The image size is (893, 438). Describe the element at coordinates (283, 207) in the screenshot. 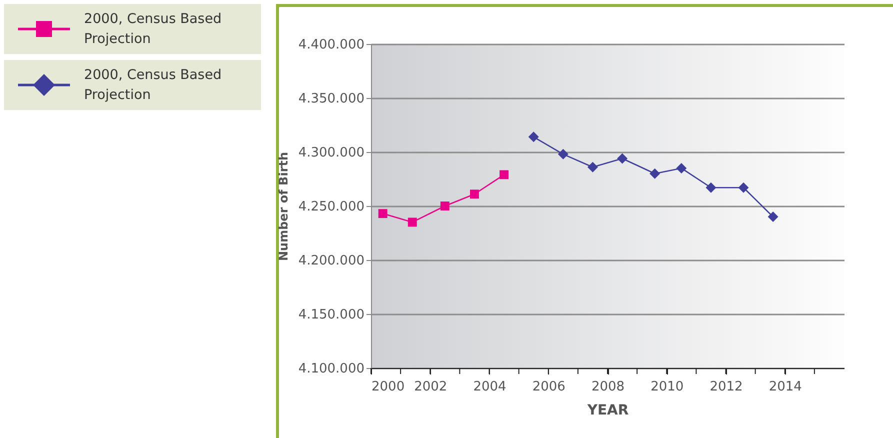

I see `y-axis-title: Number of Birth` at that location.